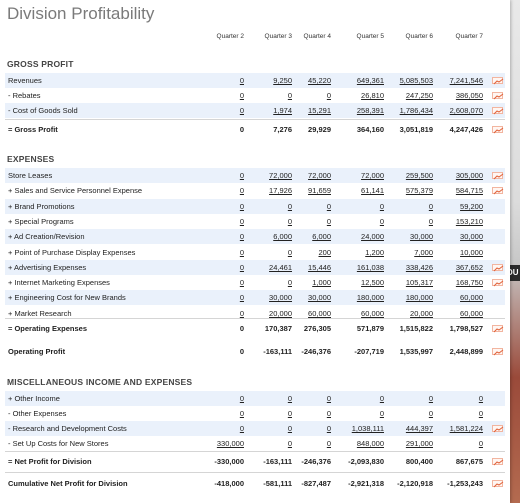  What do you see at coordinates (370, 267) in the screenshot?
I see `cell-value: 161,038` at bounding box center [370, 267].